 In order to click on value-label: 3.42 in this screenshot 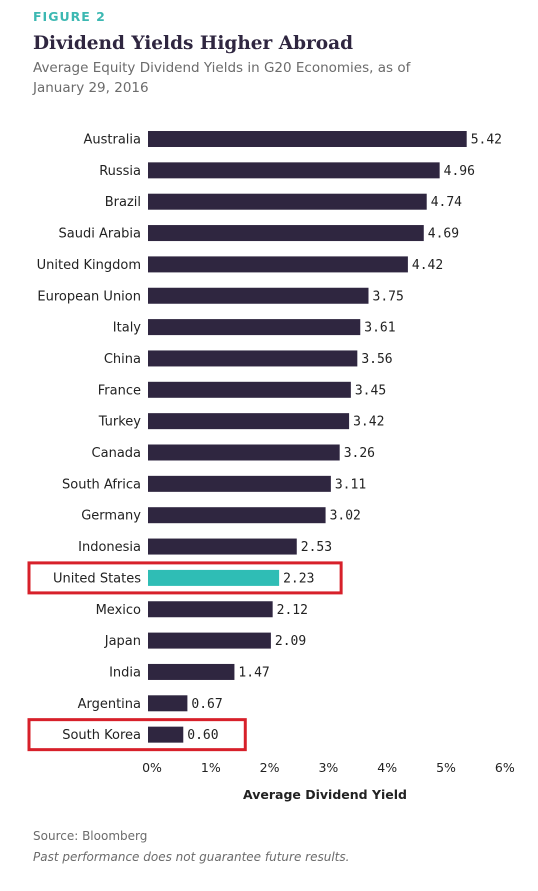, I will do `click(368, 422)`.